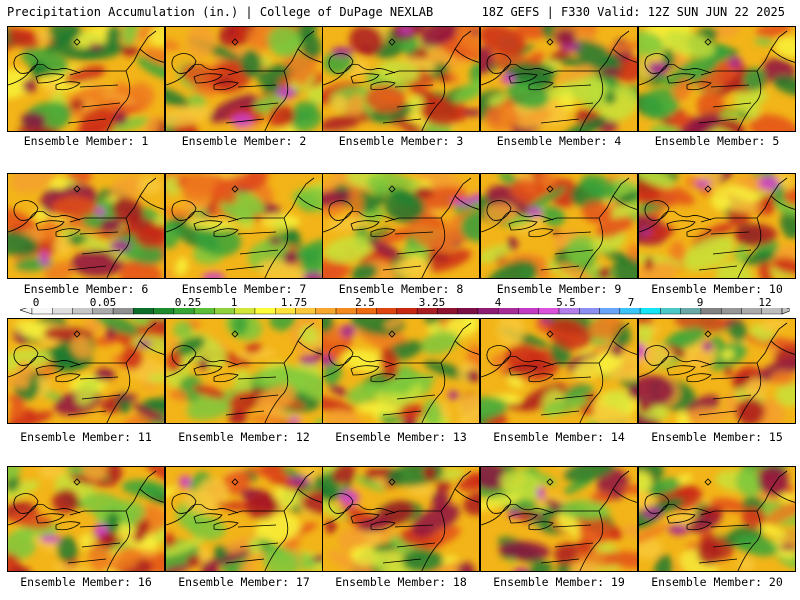  Describe the element at coordinates (103, 302) in the screenshot. I see `colorbar-tick-label: 0.05` at that location.